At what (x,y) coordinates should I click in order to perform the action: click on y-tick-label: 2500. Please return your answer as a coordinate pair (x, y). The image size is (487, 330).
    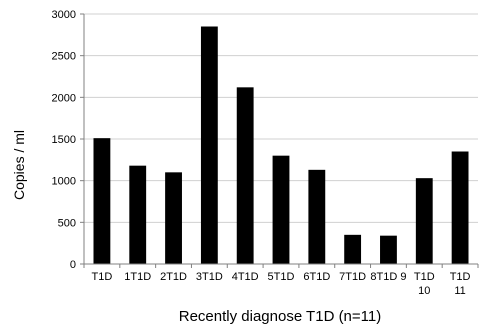
    Looking at the image, I should click on (64, 57).